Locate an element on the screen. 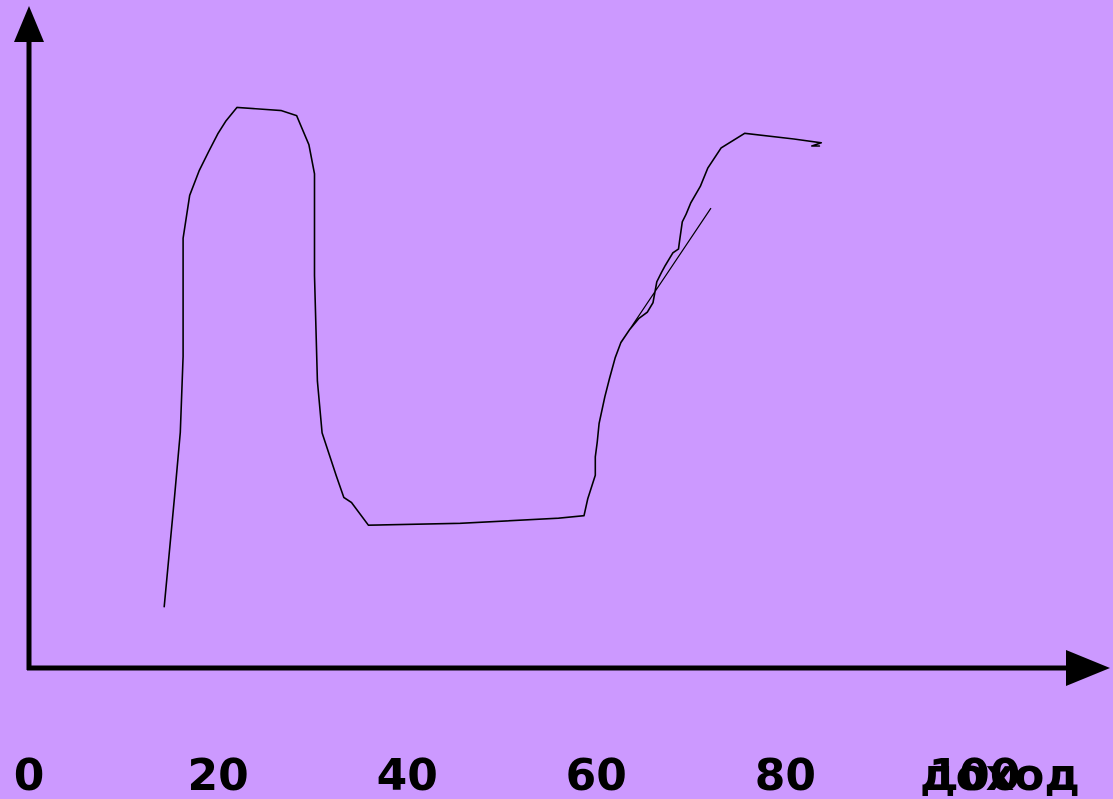 This screenshot has width=1113, height=799. x-tick-label: 60 is located at coordinates (596, 774).